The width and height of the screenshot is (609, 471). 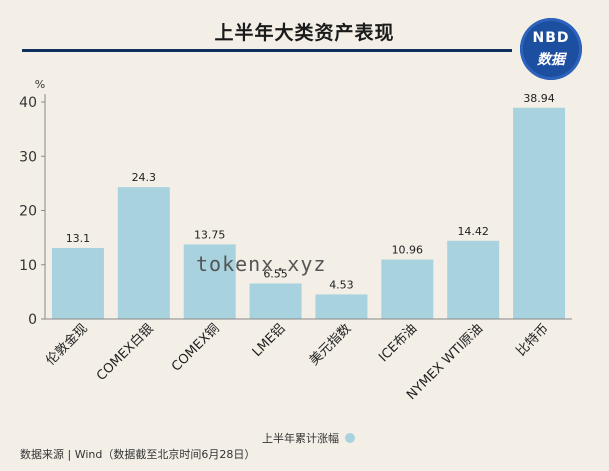 What do you see at coordinates (261, 264) in the screenshot?
I see `watermark-text: tokenx.xyz` at bounding box center [261, 264].